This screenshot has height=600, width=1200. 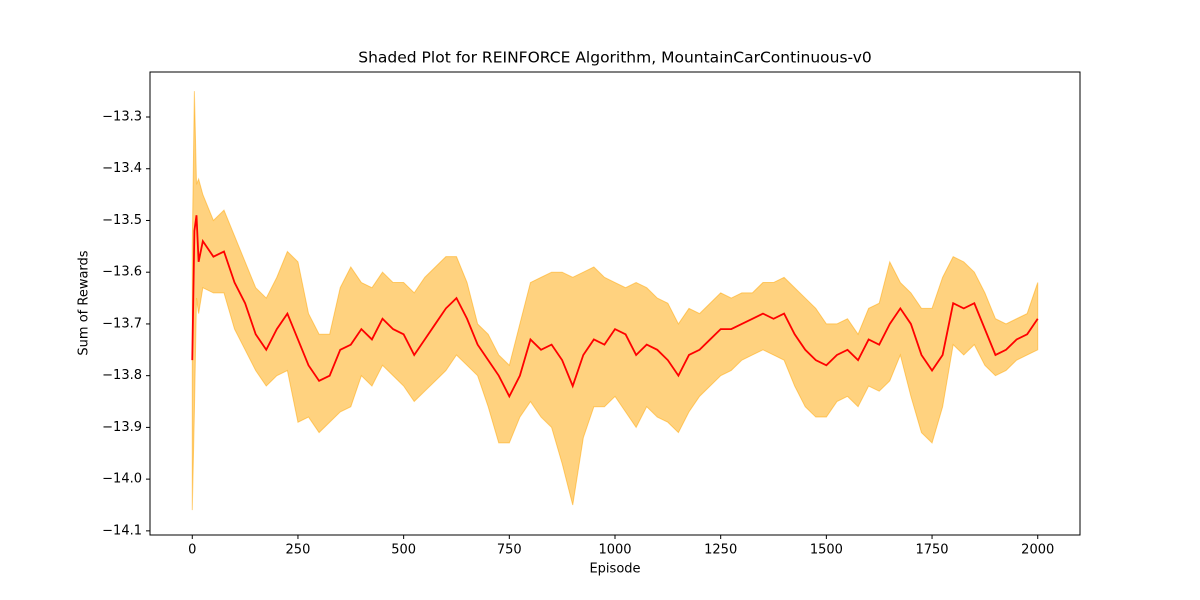 I want to click on x-tick-label: 1250, so click(x=720, y=550).